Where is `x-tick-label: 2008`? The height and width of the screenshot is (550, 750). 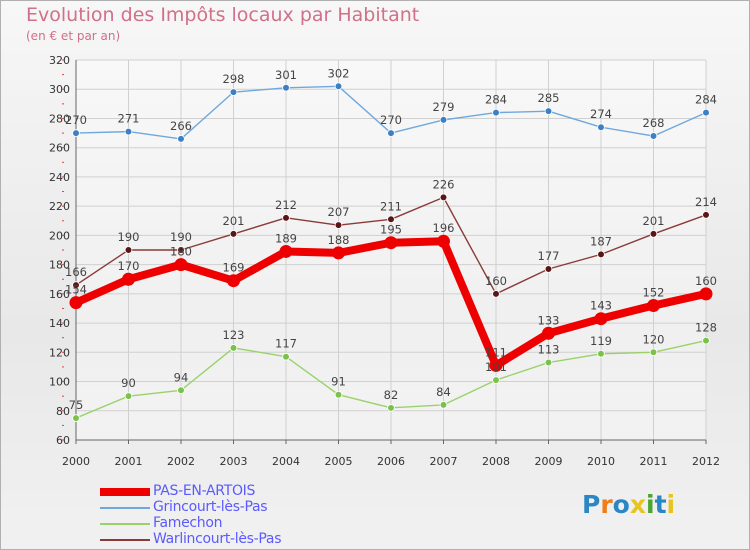 x-tick-label: 2008 is located at coordinates (496, 461).